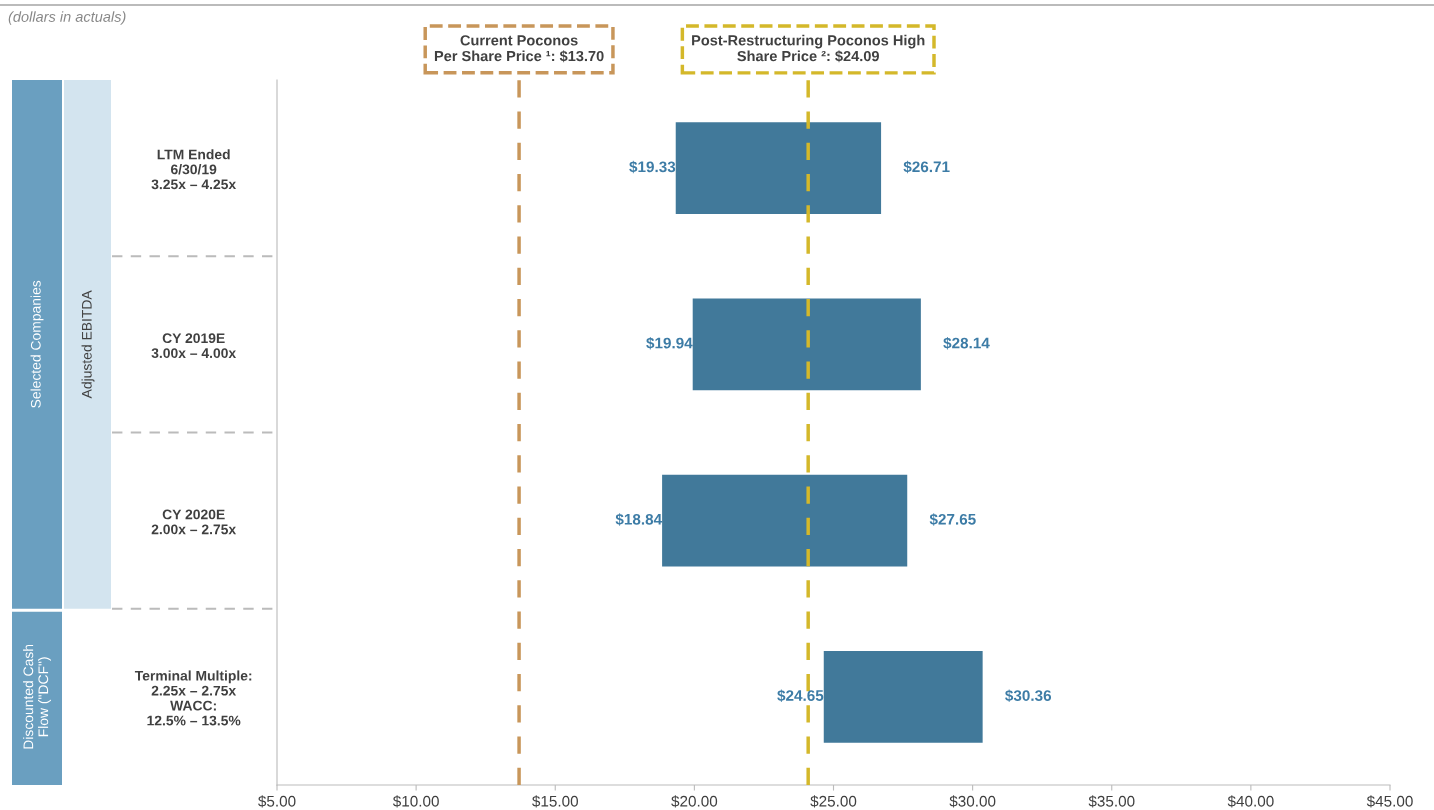  I want to click on x-tick-label: $35.00, so click(1111, 801).